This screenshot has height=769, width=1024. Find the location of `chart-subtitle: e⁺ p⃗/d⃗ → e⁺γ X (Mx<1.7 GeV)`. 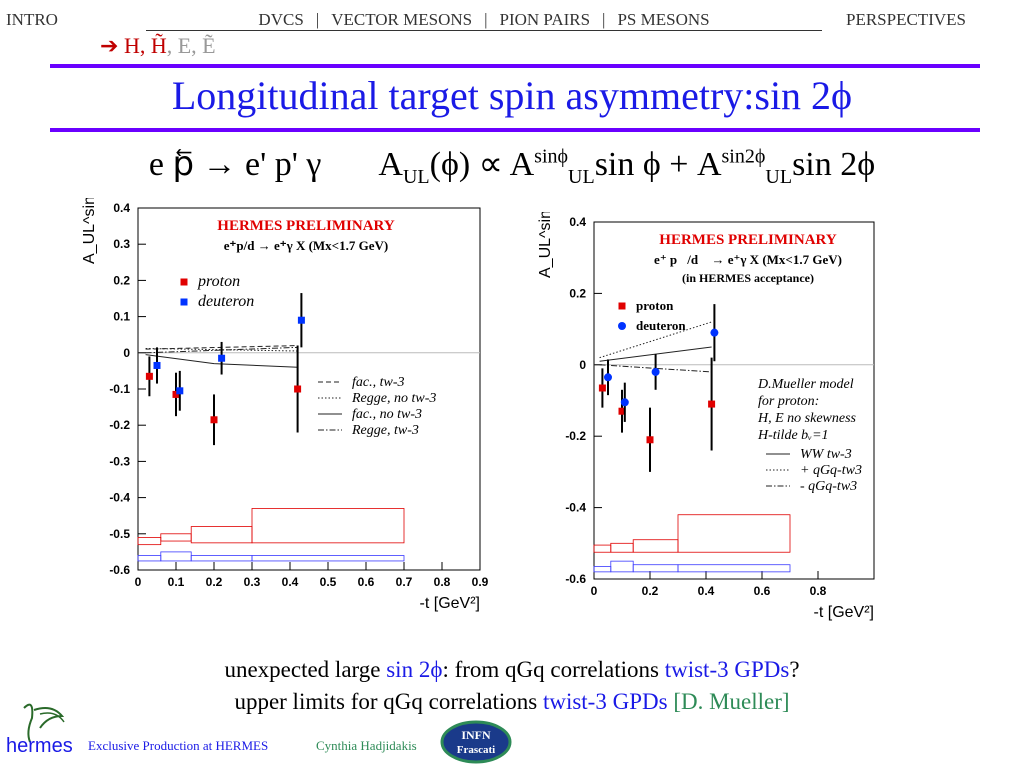

chart-subtitle: e⁺ p⃗/d⃗ → e⁺γ X (Mx<1.7 GeV) is located at coordinates (748, 259).